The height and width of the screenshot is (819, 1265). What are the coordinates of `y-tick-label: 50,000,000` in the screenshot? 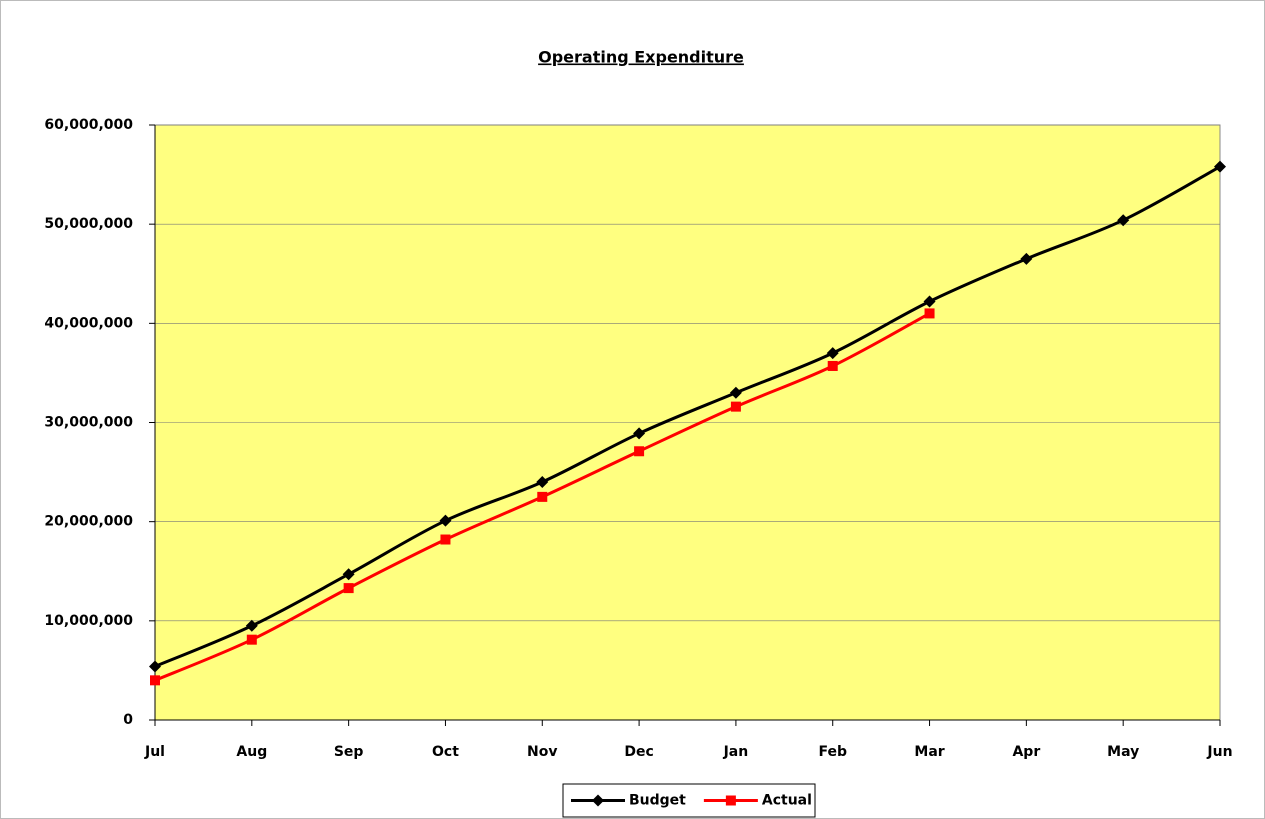 It's located at (88, 224).